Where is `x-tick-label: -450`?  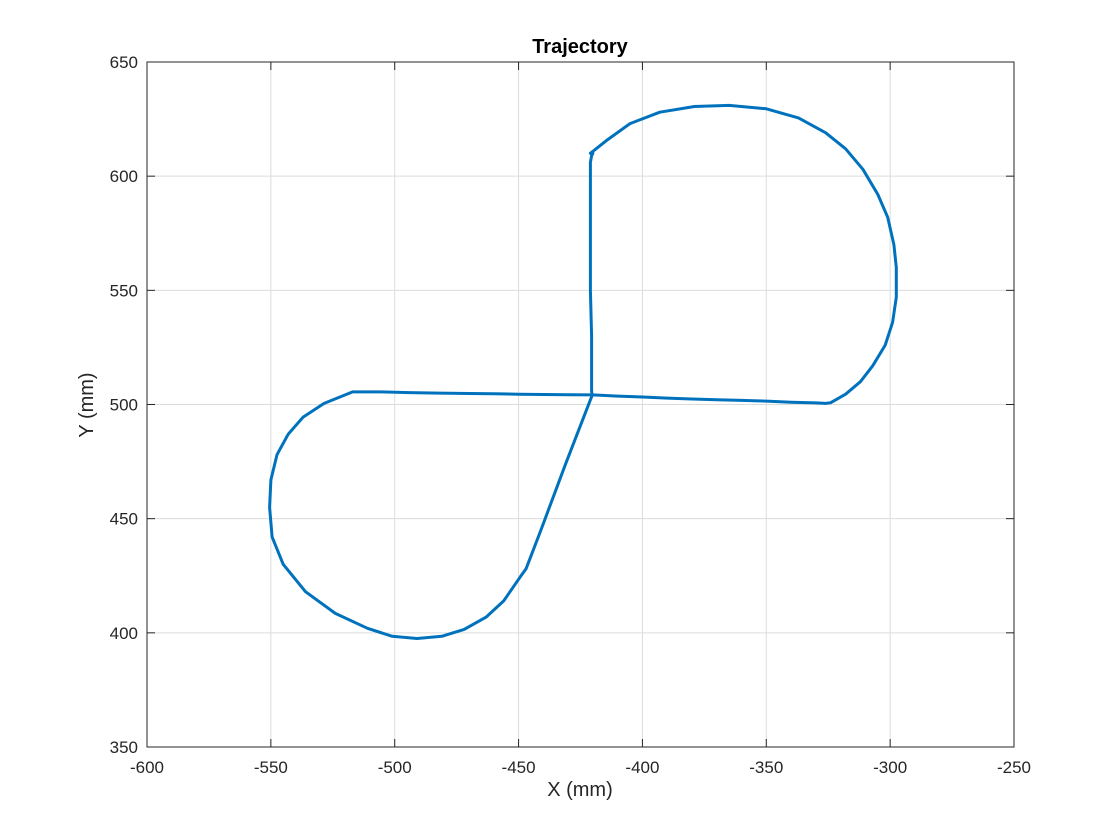
x-tick-label: -450 is located at coordinates (519, 767).